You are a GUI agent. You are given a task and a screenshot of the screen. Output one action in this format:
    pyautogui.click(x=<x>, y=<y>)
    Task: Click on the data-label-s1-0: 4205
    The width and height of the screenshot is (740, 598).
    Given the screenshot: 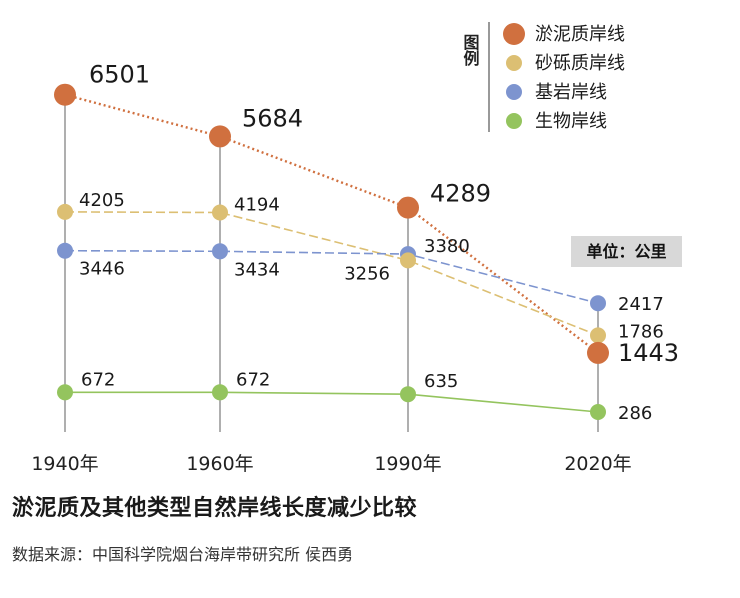 What is the action you would take?
    pyautogui.click(x=102, y=200)
    